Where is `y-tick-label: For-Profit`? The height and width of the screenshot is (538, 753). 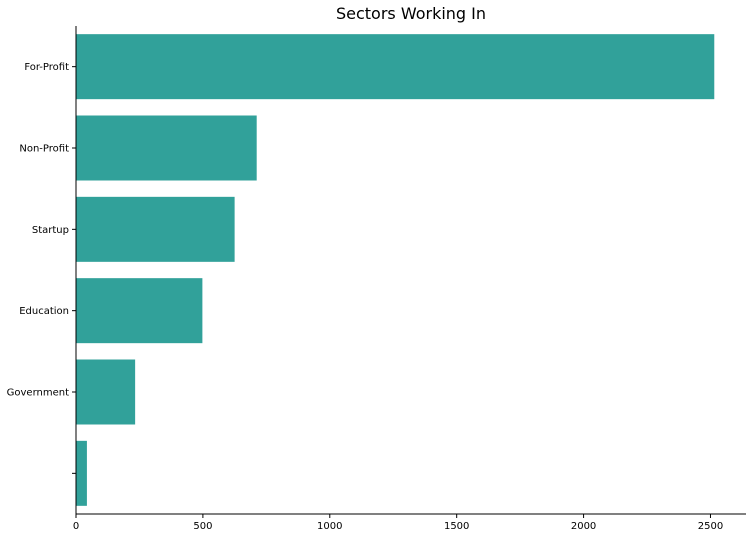 y-tick-label: For-Profit is located at coordinates (46, 67).